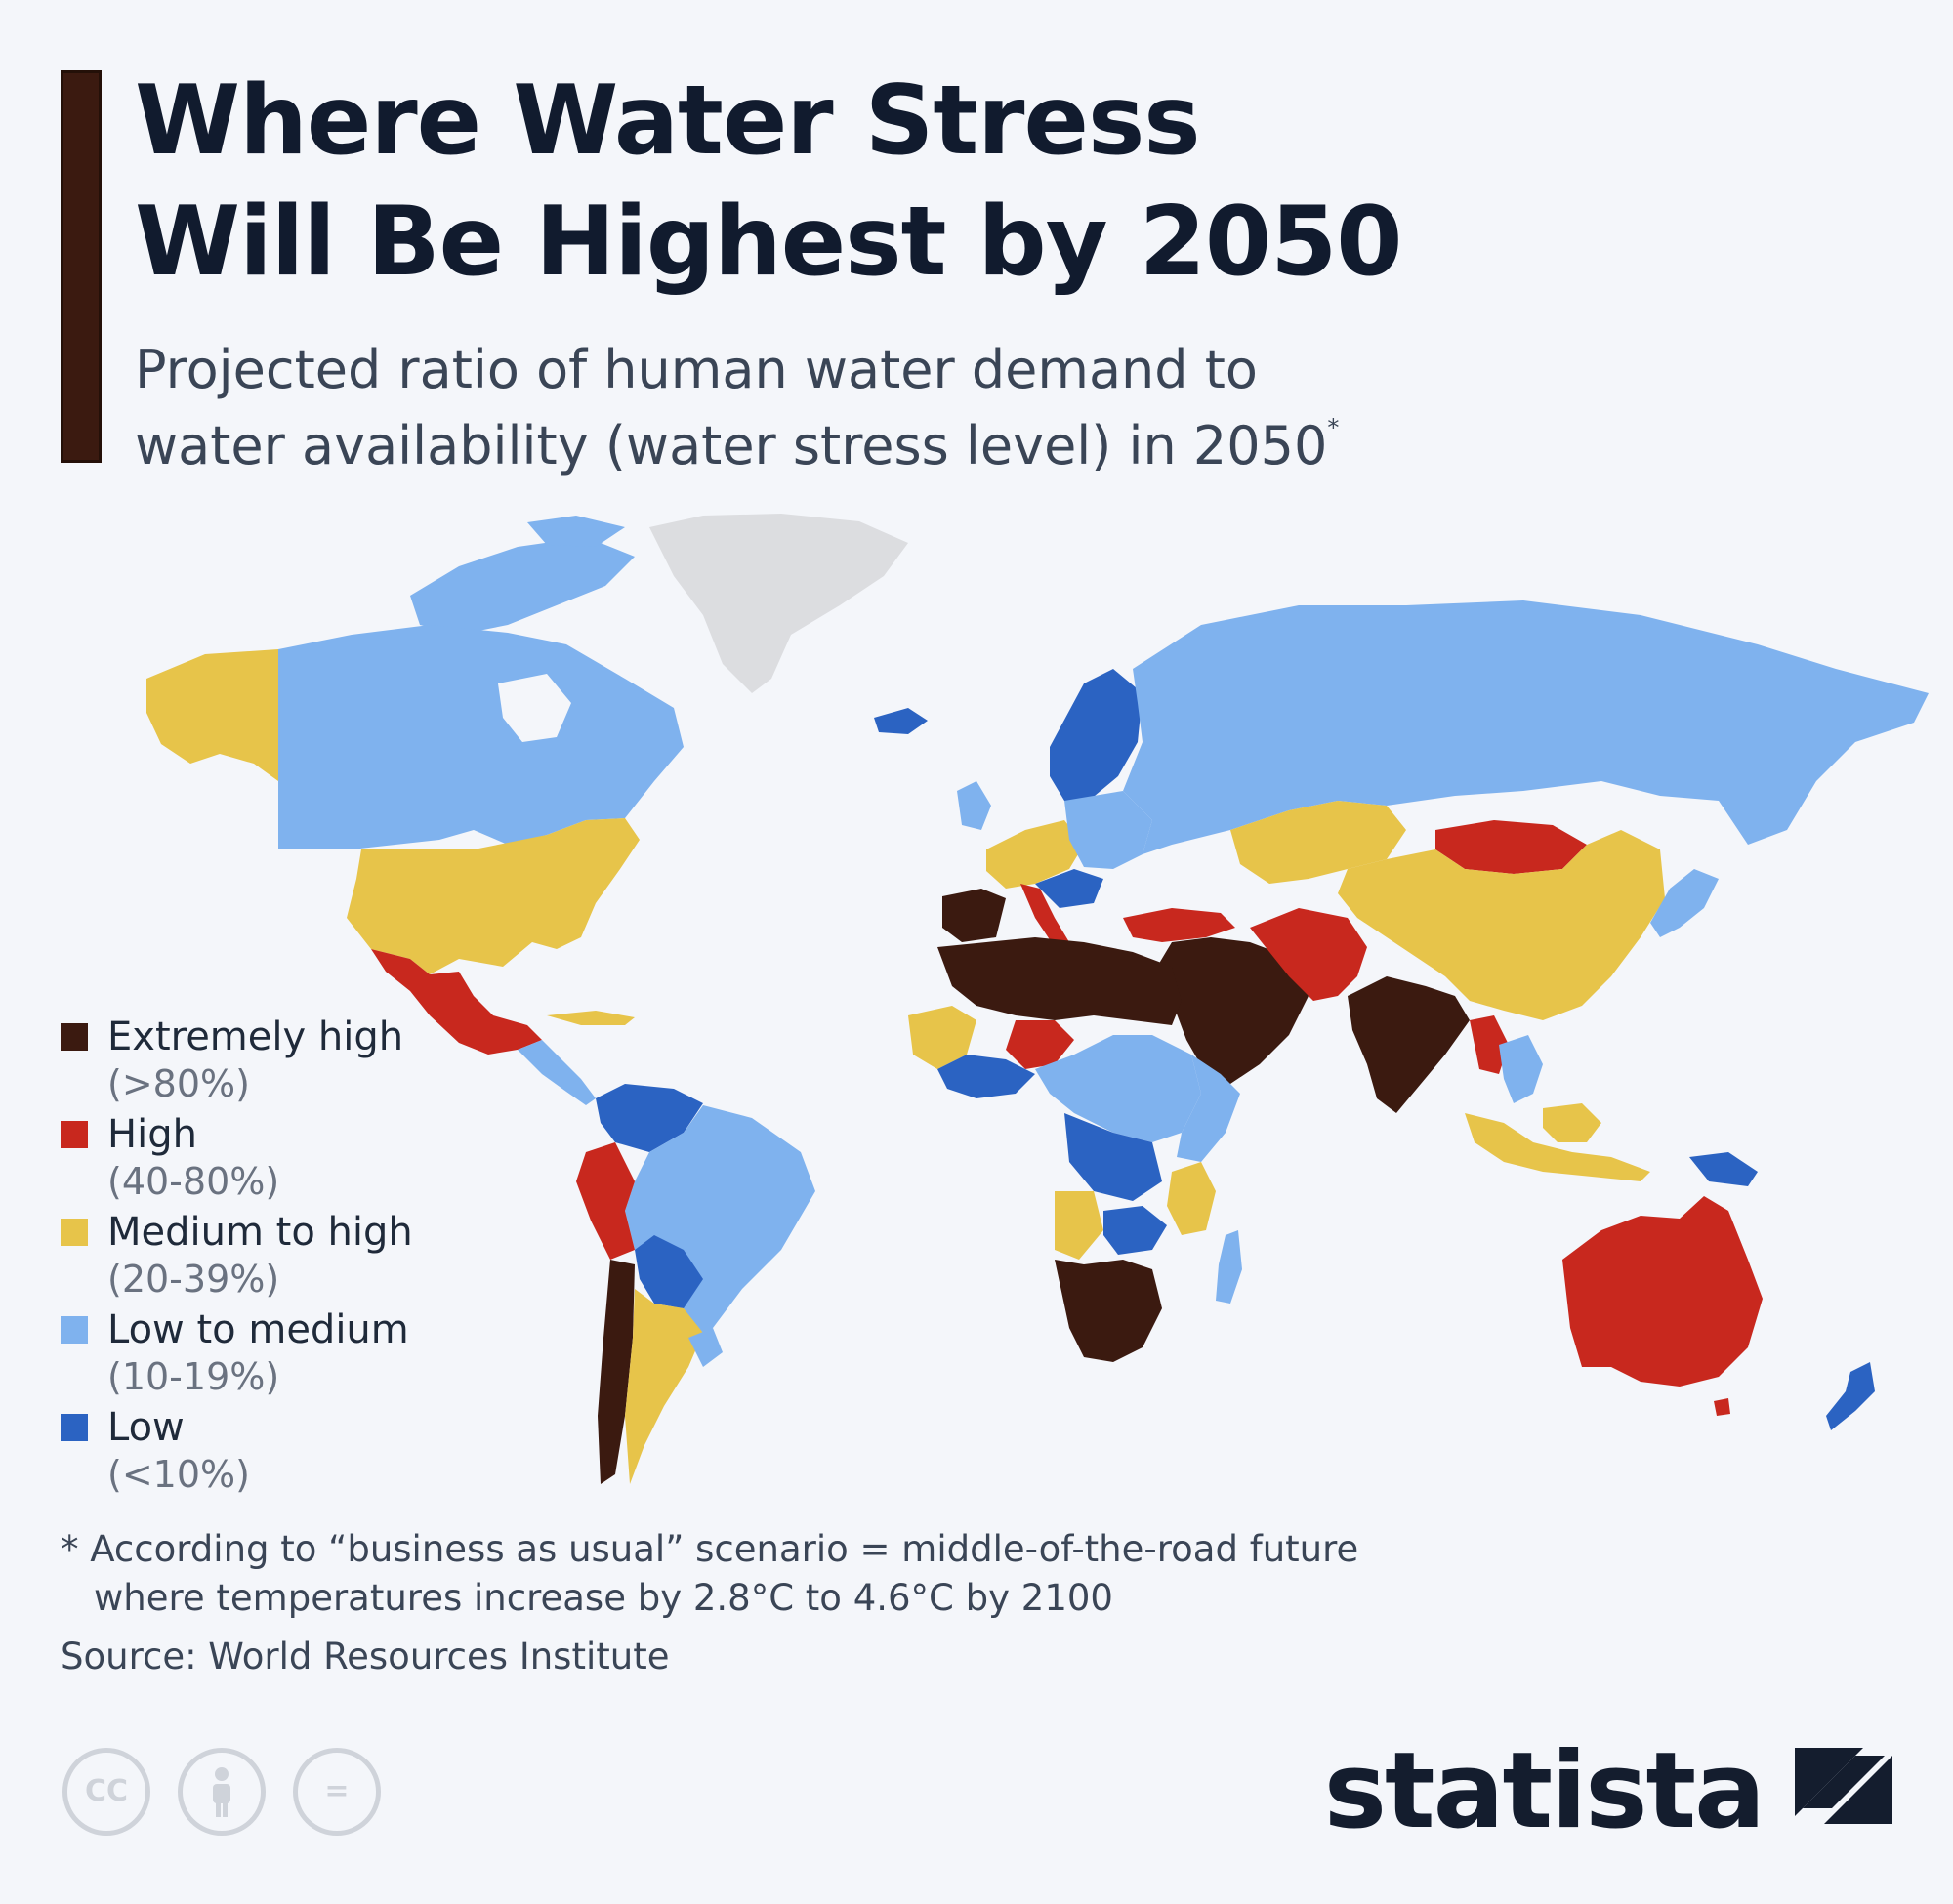 This screenshot has width=1953, height=1904. Describe the element at coordinates (1843, 1796) in the screenshot. I see `statista-mark-icon` at that location.